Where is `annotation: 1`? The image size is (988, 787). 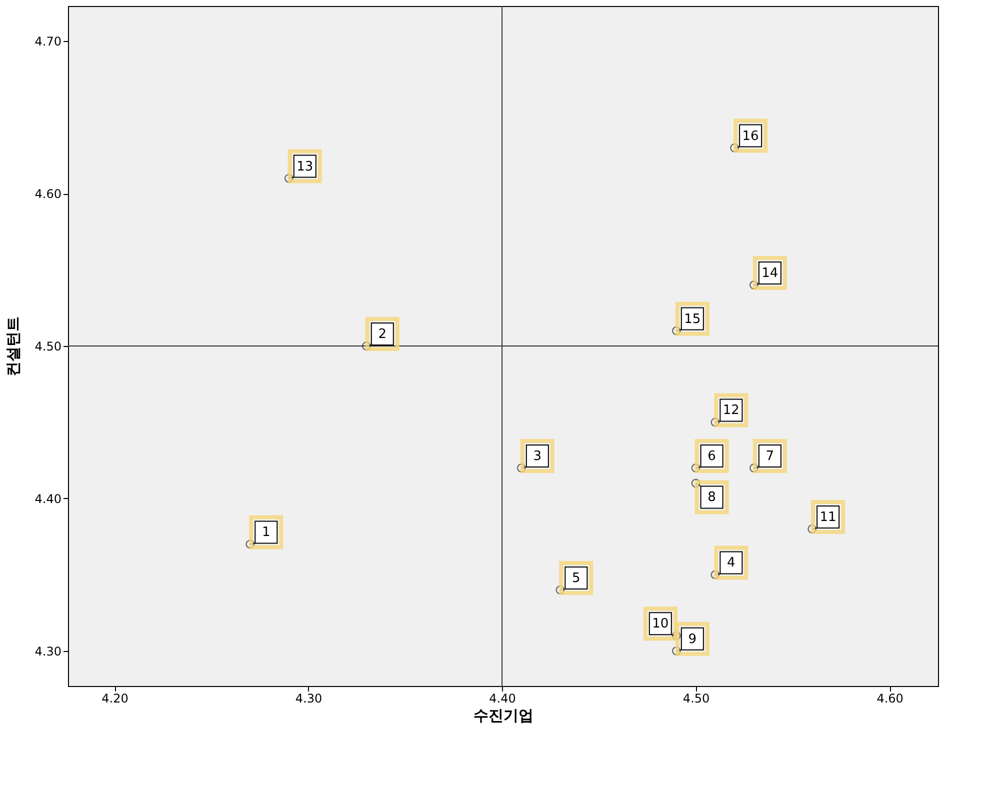 annotation: 1 is located at coordinates (266, 532).